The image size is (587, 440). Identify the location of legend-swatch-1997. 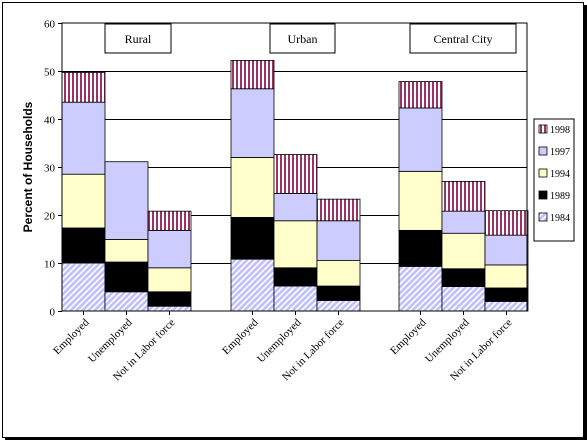
(543, 151).